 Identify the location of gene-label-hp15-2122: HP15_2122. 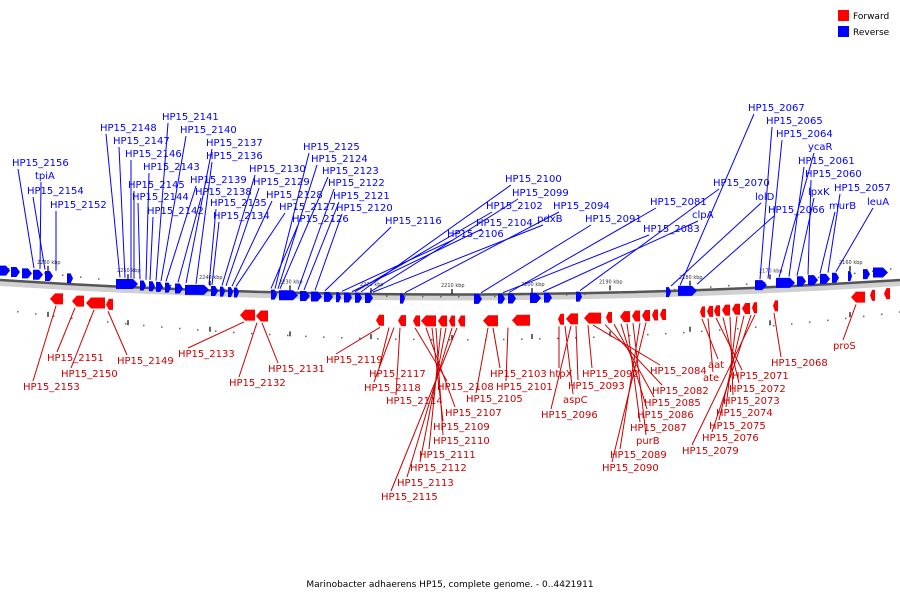
(356, 183).